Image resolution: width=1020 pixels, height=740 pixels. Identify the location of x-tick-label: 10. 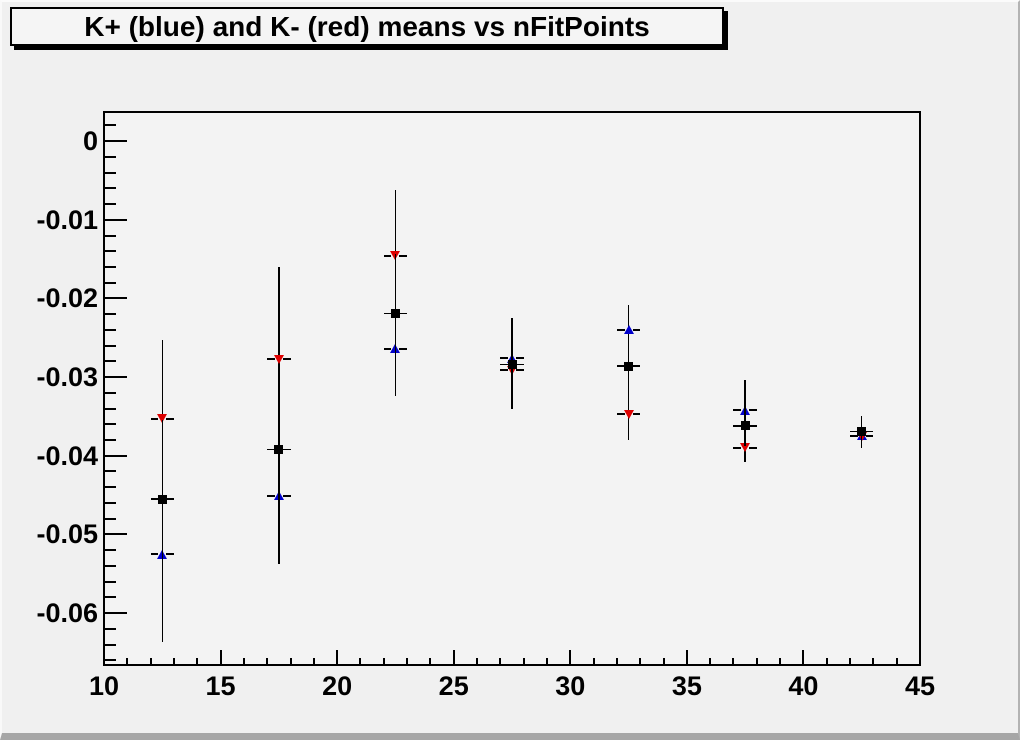
(104, 686).